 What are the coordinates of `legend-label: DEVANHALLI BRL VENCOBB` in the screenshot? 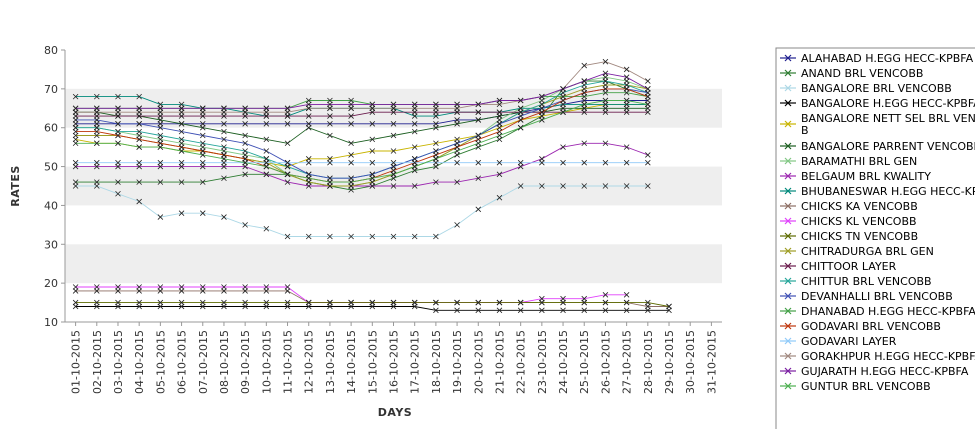 It's located at (877, 296).